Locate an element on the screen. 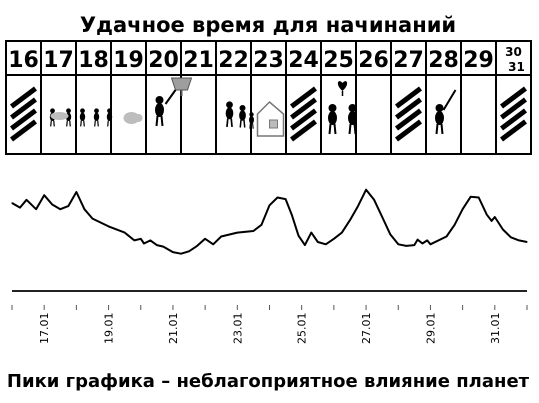  day-label: 20 is located at coordinates (163, 60).